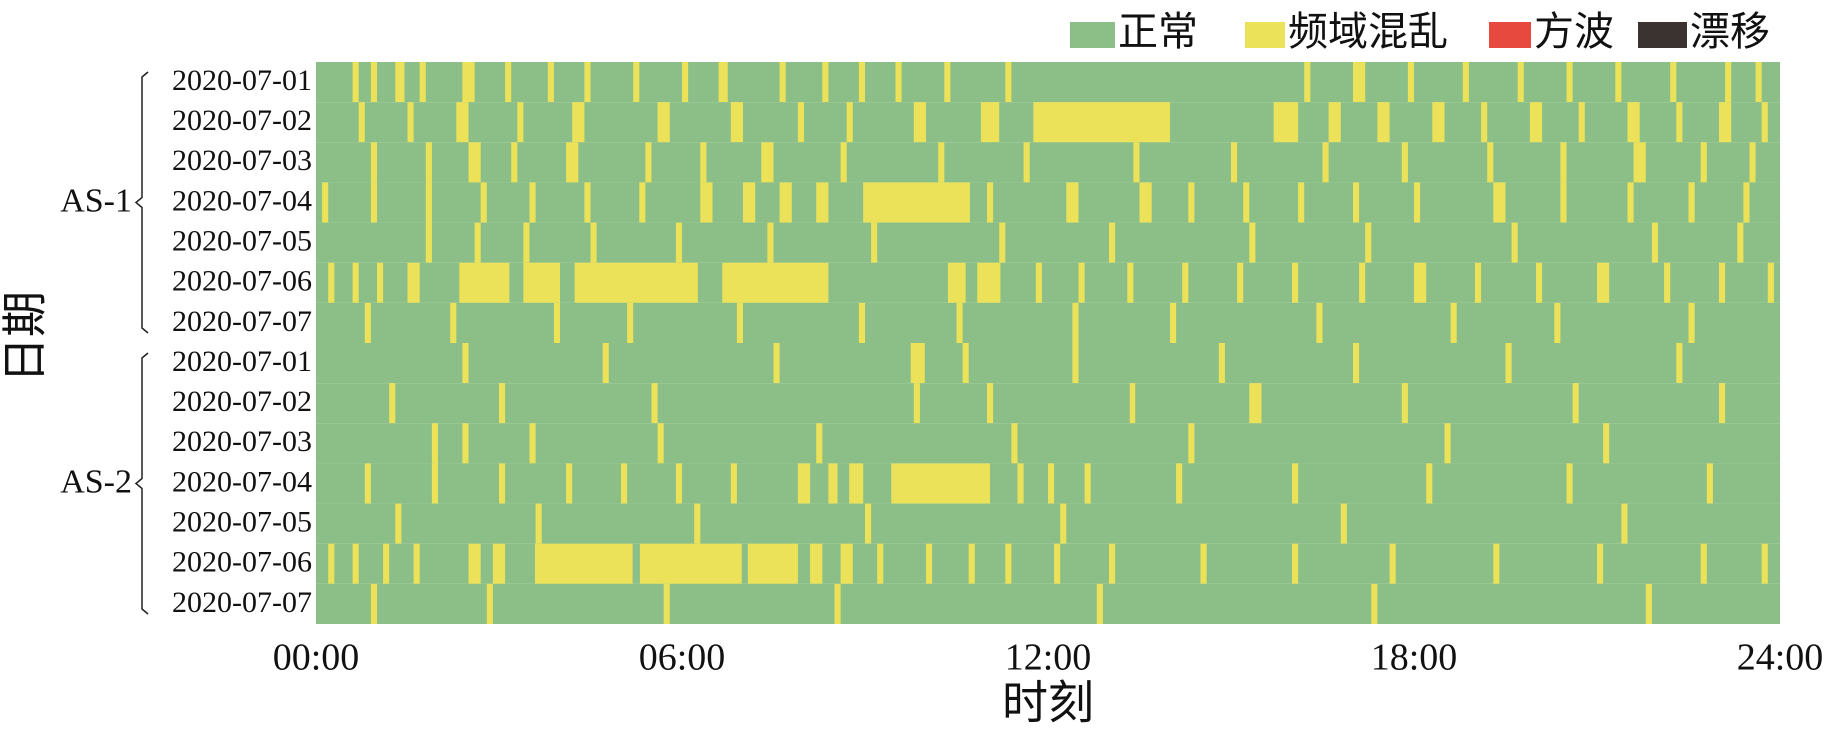  I want to click on y-axis-title: 日期, so click(25, 337).